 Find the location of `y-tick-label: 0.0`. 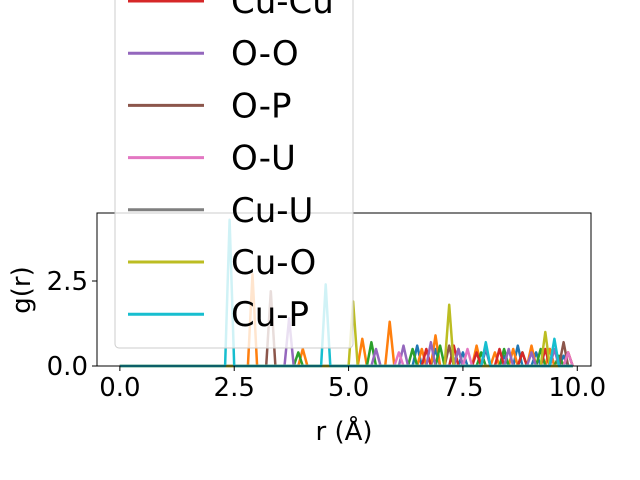

y-tick-label: 0.0 is located at coordinates (67, 367).